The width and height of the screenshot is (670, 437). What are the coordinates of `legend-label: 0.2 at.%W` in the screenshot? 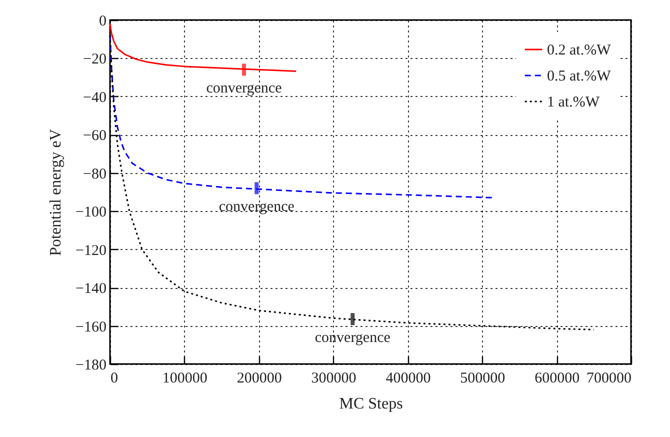 It's located at (579, 50).